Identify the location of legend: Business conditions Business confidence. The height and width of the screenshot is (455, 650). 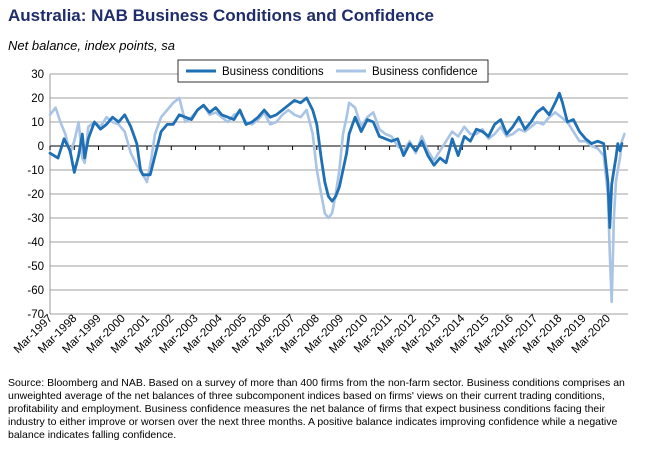
(333, 71).